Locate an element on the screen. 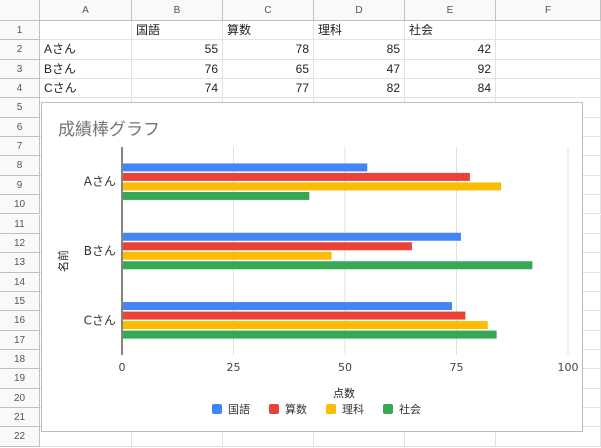 Image resolution: width=601 pixels, height=448 pixels. column-header-e: E is located at coordinates (450, 10).